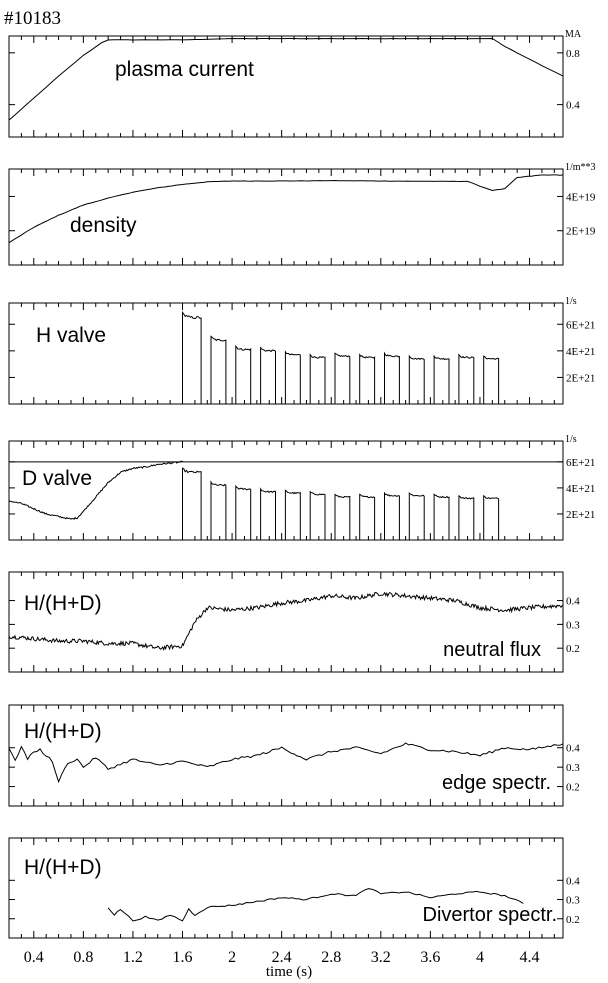 The image size is (608, 983). I want to click on x-axis-label: time (s), so click(289, 972).